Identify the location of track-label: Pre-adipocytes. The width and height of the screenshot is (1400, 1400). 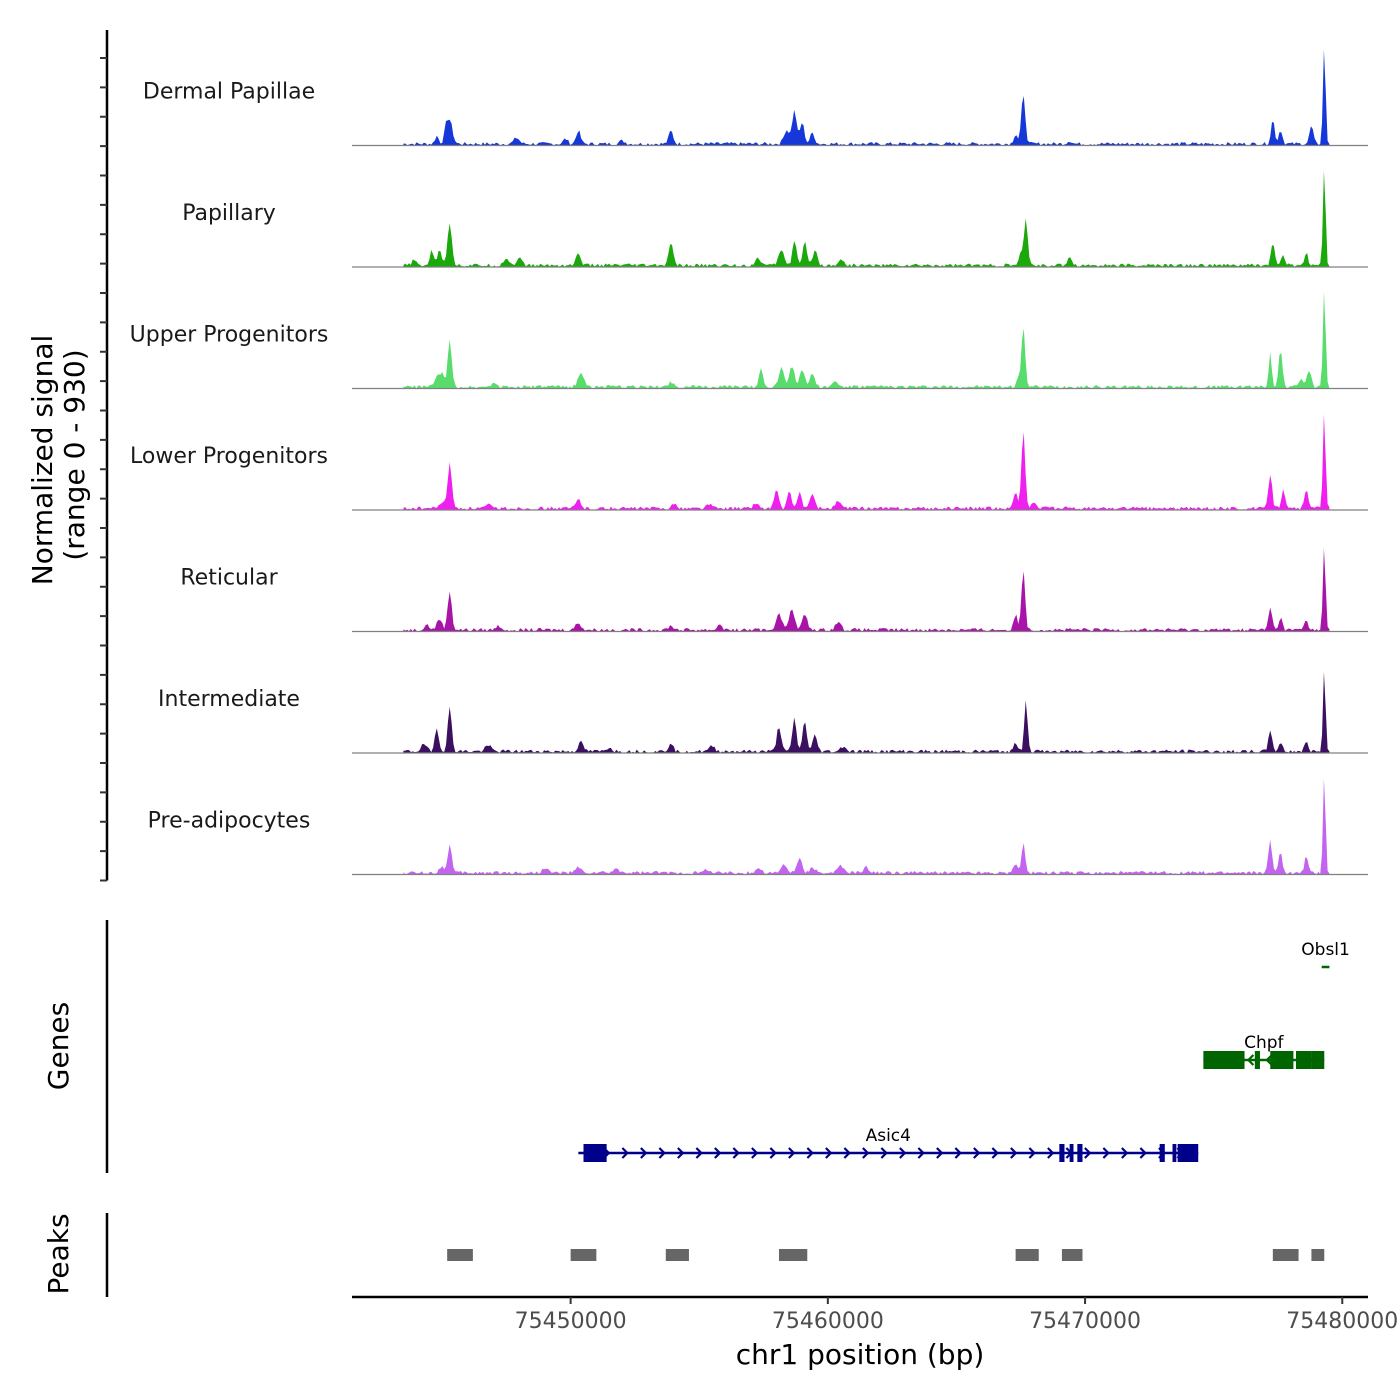
(229, 821).